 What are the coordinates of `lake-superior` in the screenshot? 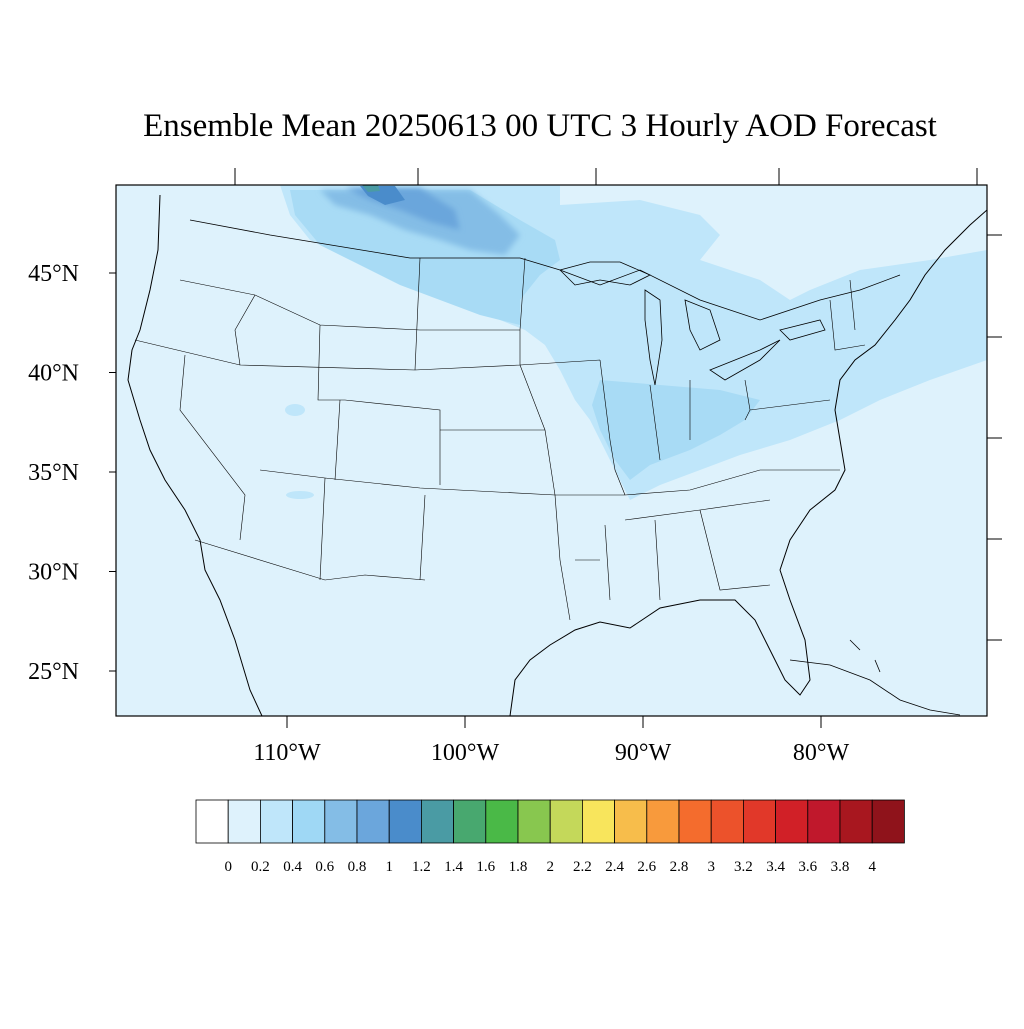 It's located at (605, 273).